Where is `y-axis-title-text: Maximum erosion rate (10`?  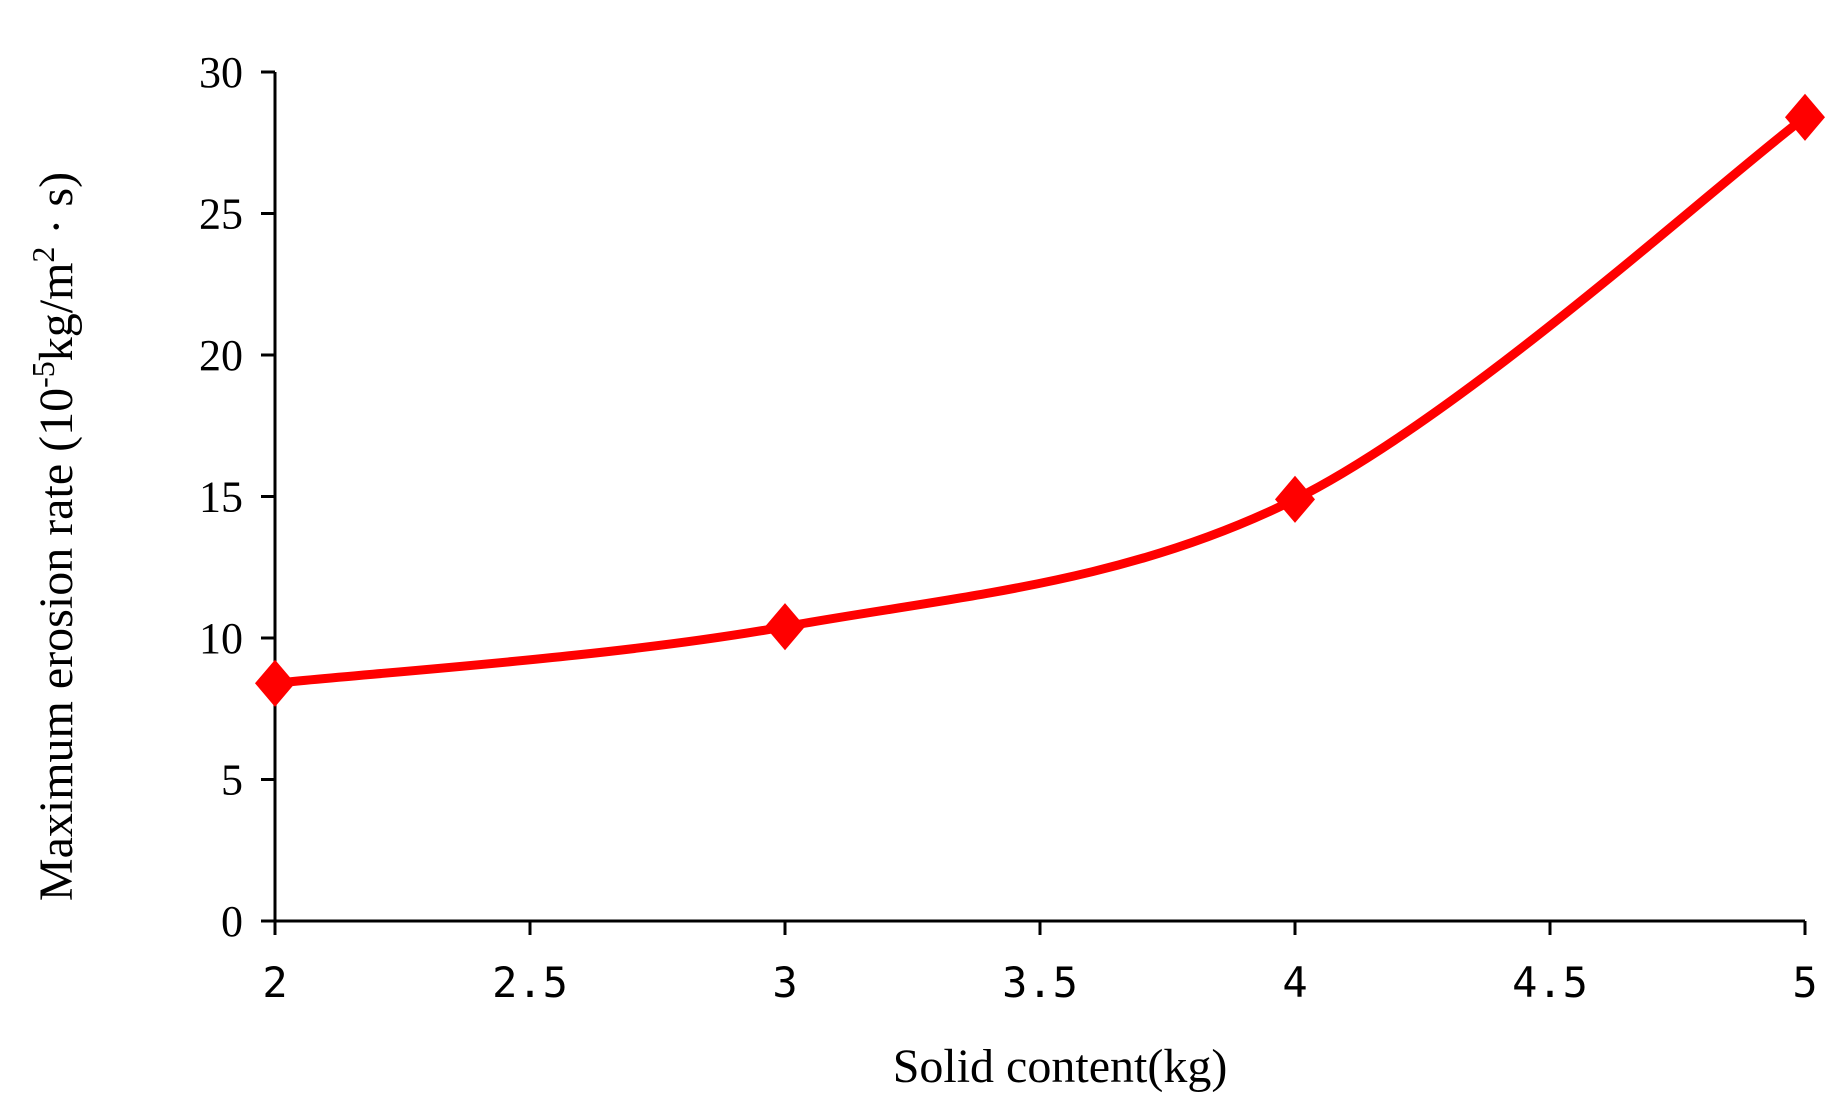 y-axis-title-text: Maximum erosion rate (10 is located at coordinates (56, 644).